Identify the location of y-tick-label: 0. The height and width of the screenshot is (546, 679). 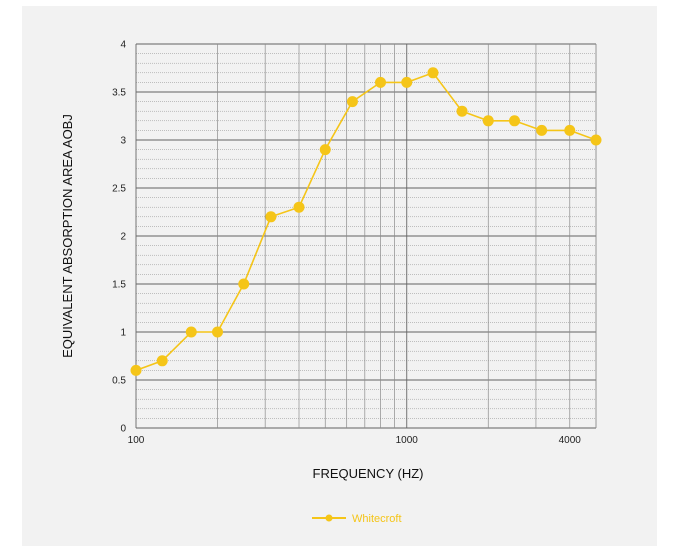
(123, 429).